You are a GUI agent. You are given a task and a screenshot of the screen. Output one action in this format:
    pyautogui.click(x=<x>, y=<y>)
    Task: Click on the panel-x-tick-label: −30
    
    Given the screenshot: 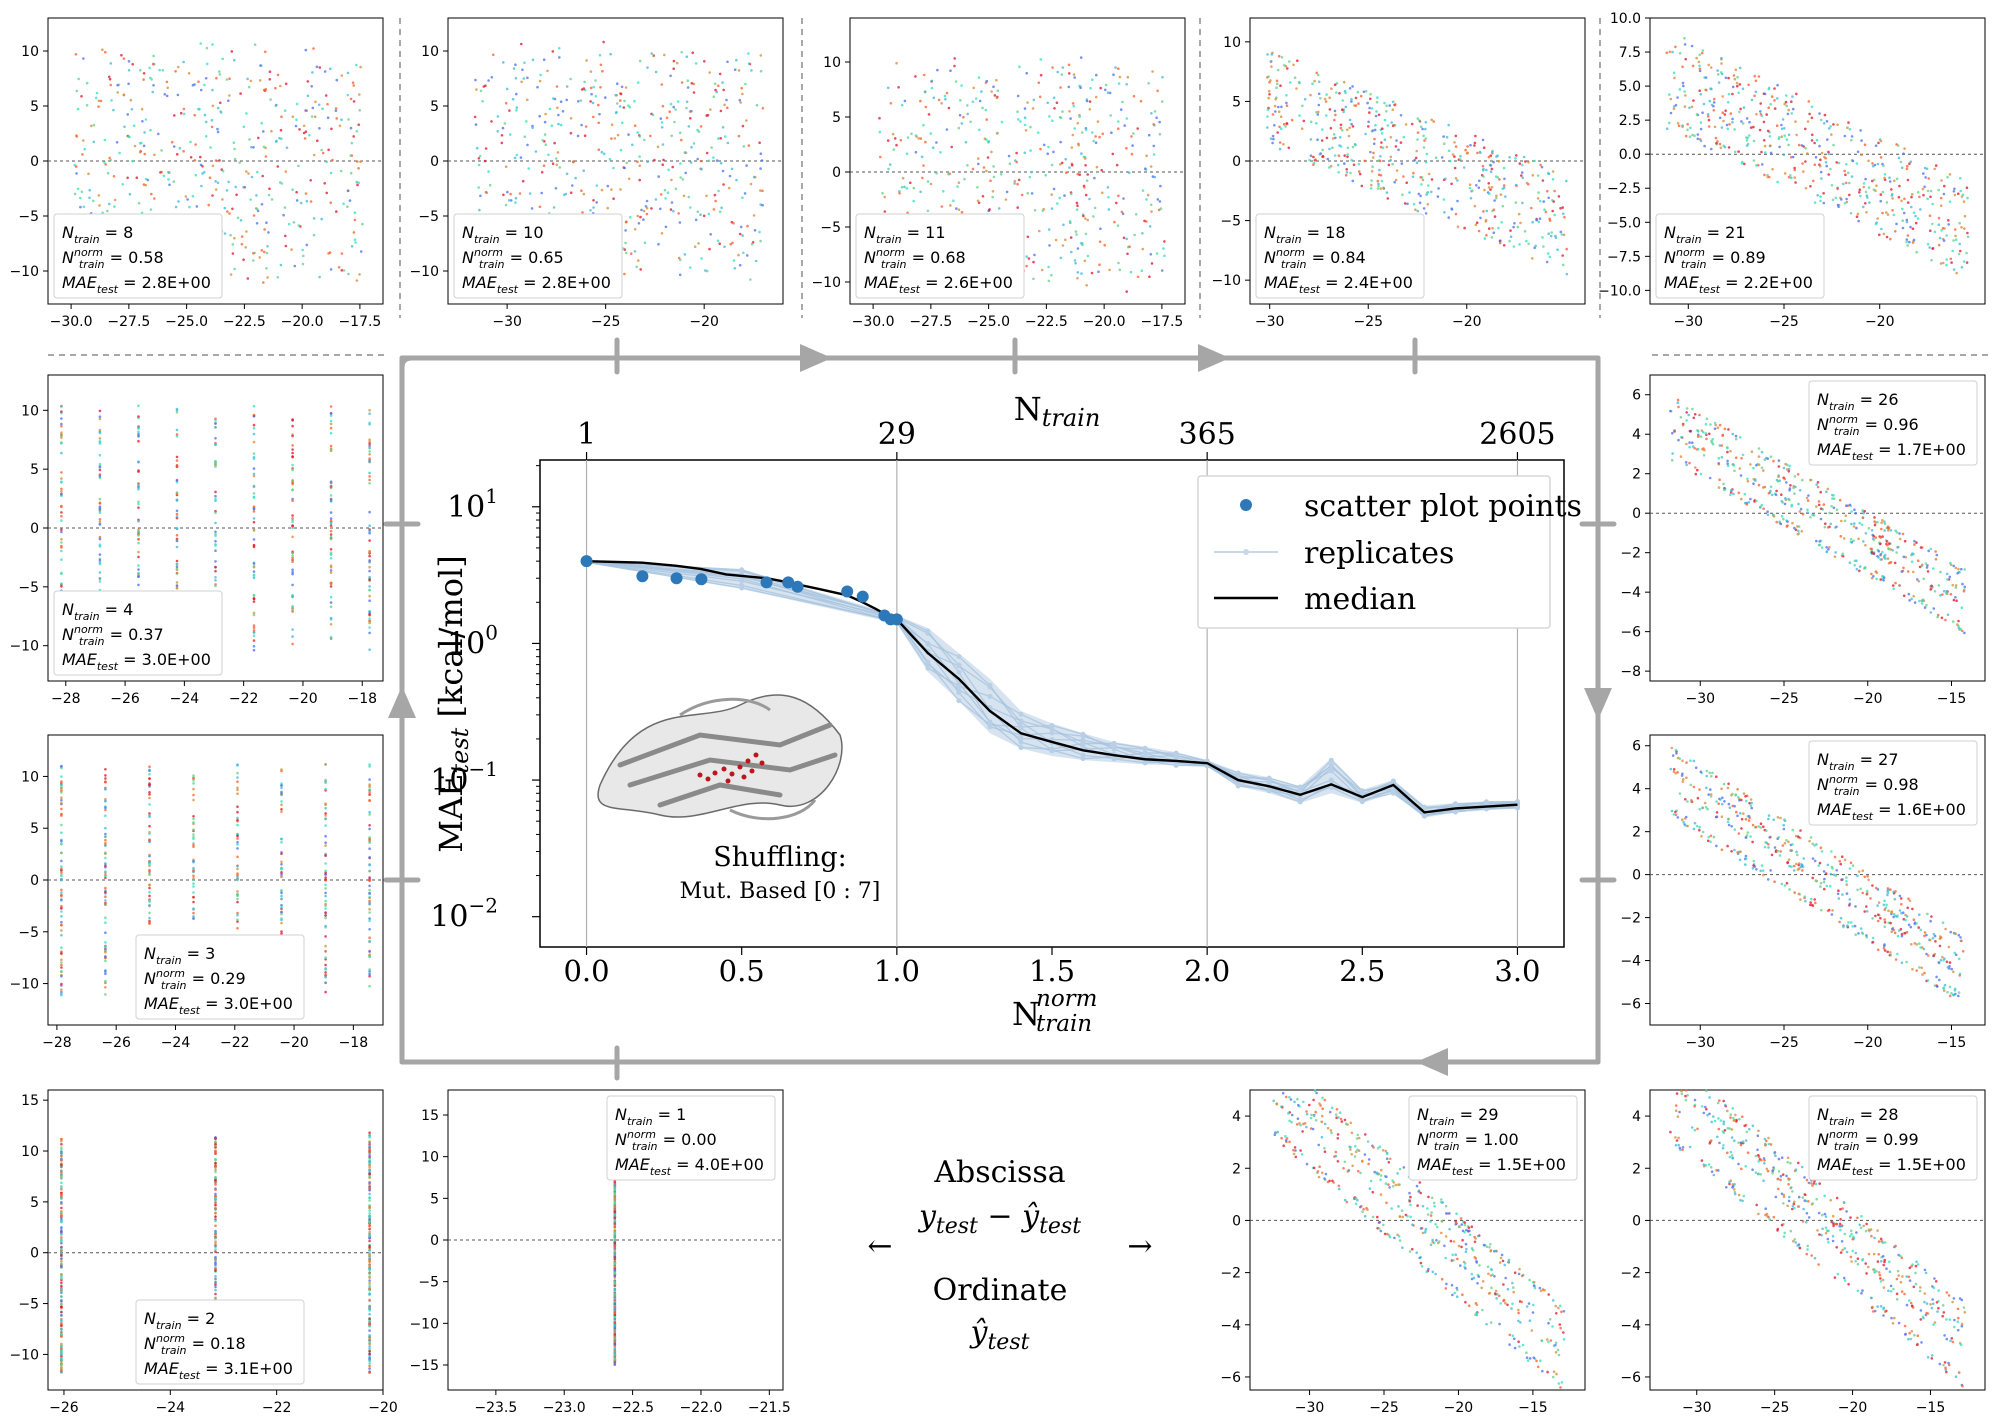 What is the action you would take?
    pyautogui.click(x=1270, y=322)
    